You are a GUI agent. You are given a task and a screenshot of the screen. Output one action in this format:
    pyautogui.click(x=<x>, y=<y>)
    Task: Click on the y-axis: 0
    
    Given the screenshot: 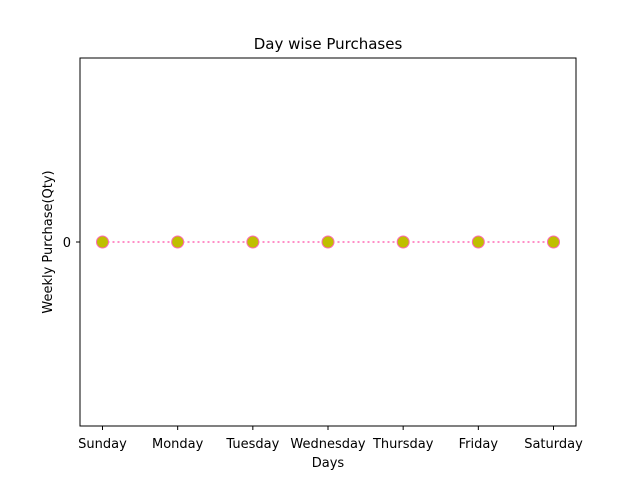 What is the action you would take?
    pyautogui.click(x=71, y=243)
    